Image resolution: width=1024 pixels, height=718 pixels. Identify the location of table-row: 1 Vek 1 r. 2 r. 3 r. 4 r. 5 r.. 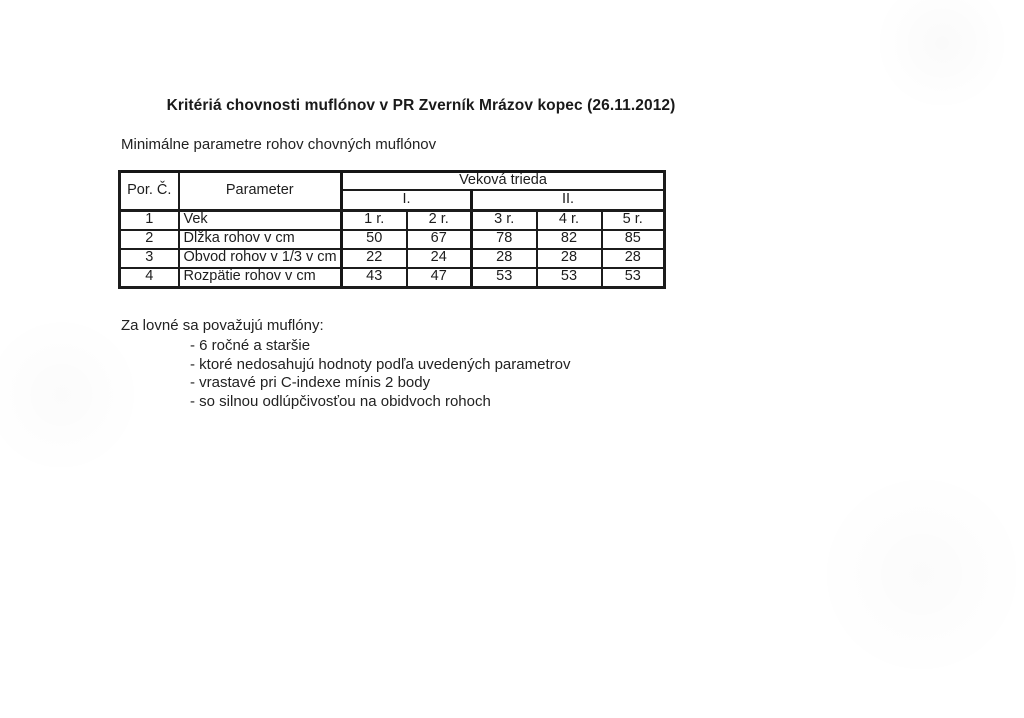
(392, 220).